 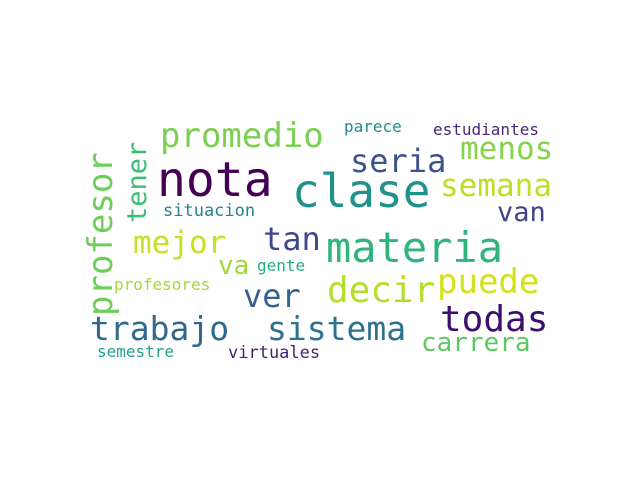 What do you see at coordinates (162, 284) in the screenshot?
I see `word-profesores: profesores` at bounding box center [162, 284].